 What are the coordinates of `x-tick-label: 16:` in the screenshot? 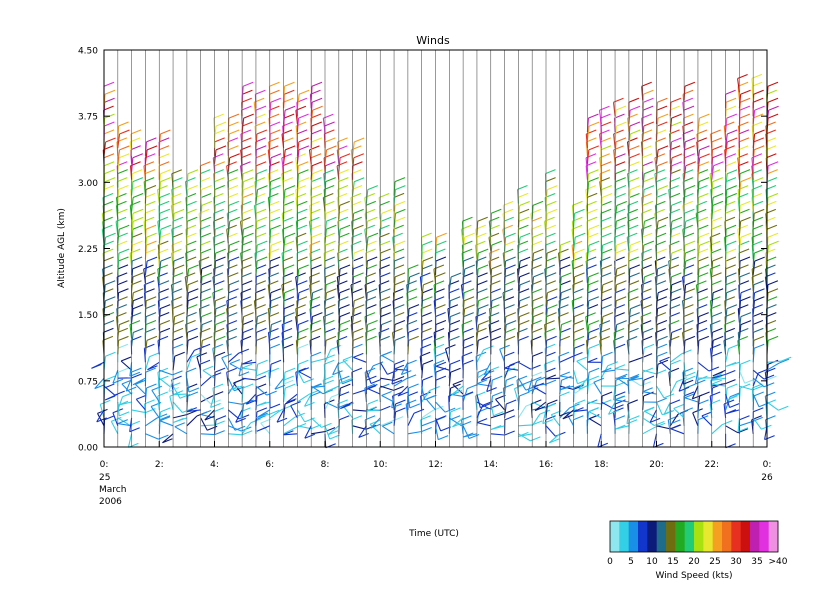 It's located at (546, 465).